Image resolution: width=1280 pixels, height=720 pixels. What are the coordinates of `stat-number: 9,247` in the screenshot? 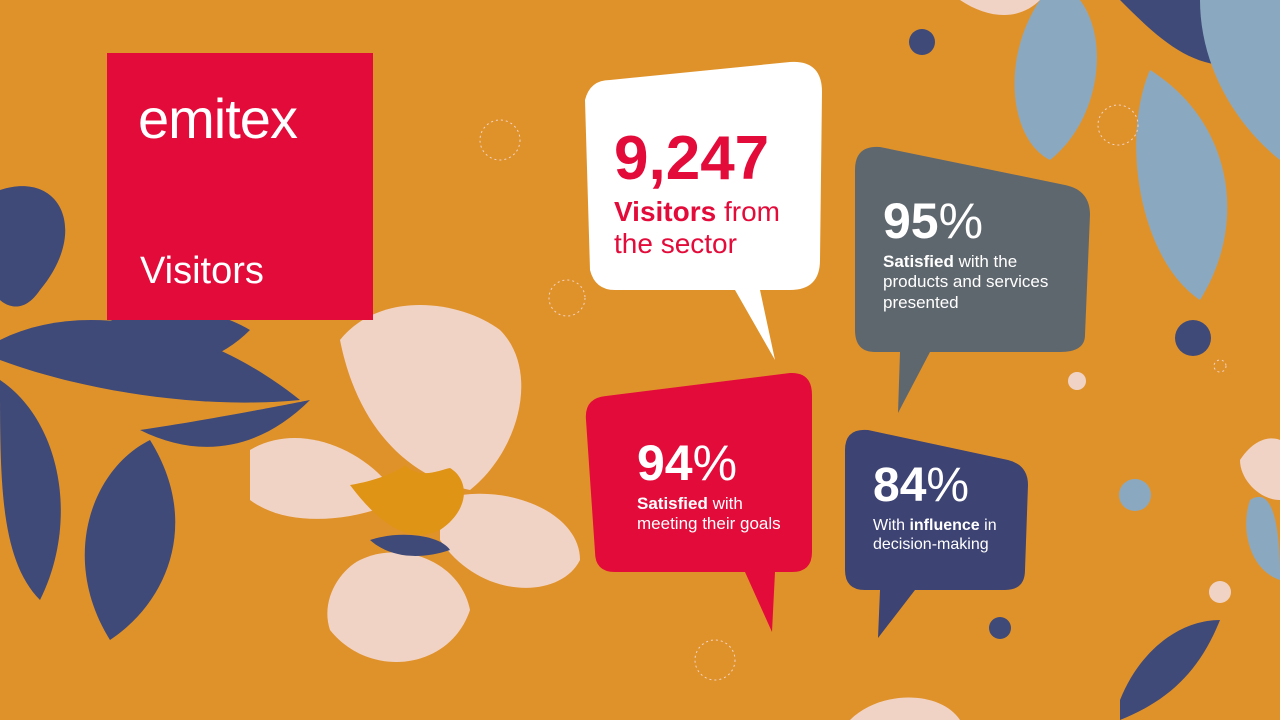 It's located at (709, 159).